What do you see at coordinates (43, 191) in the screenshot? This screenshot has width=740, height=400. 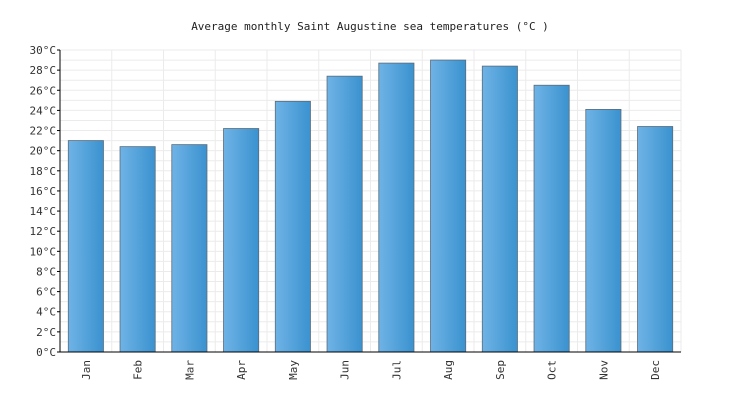 I see `y-tick-label: 16°C` at bounding box center [43, 191].